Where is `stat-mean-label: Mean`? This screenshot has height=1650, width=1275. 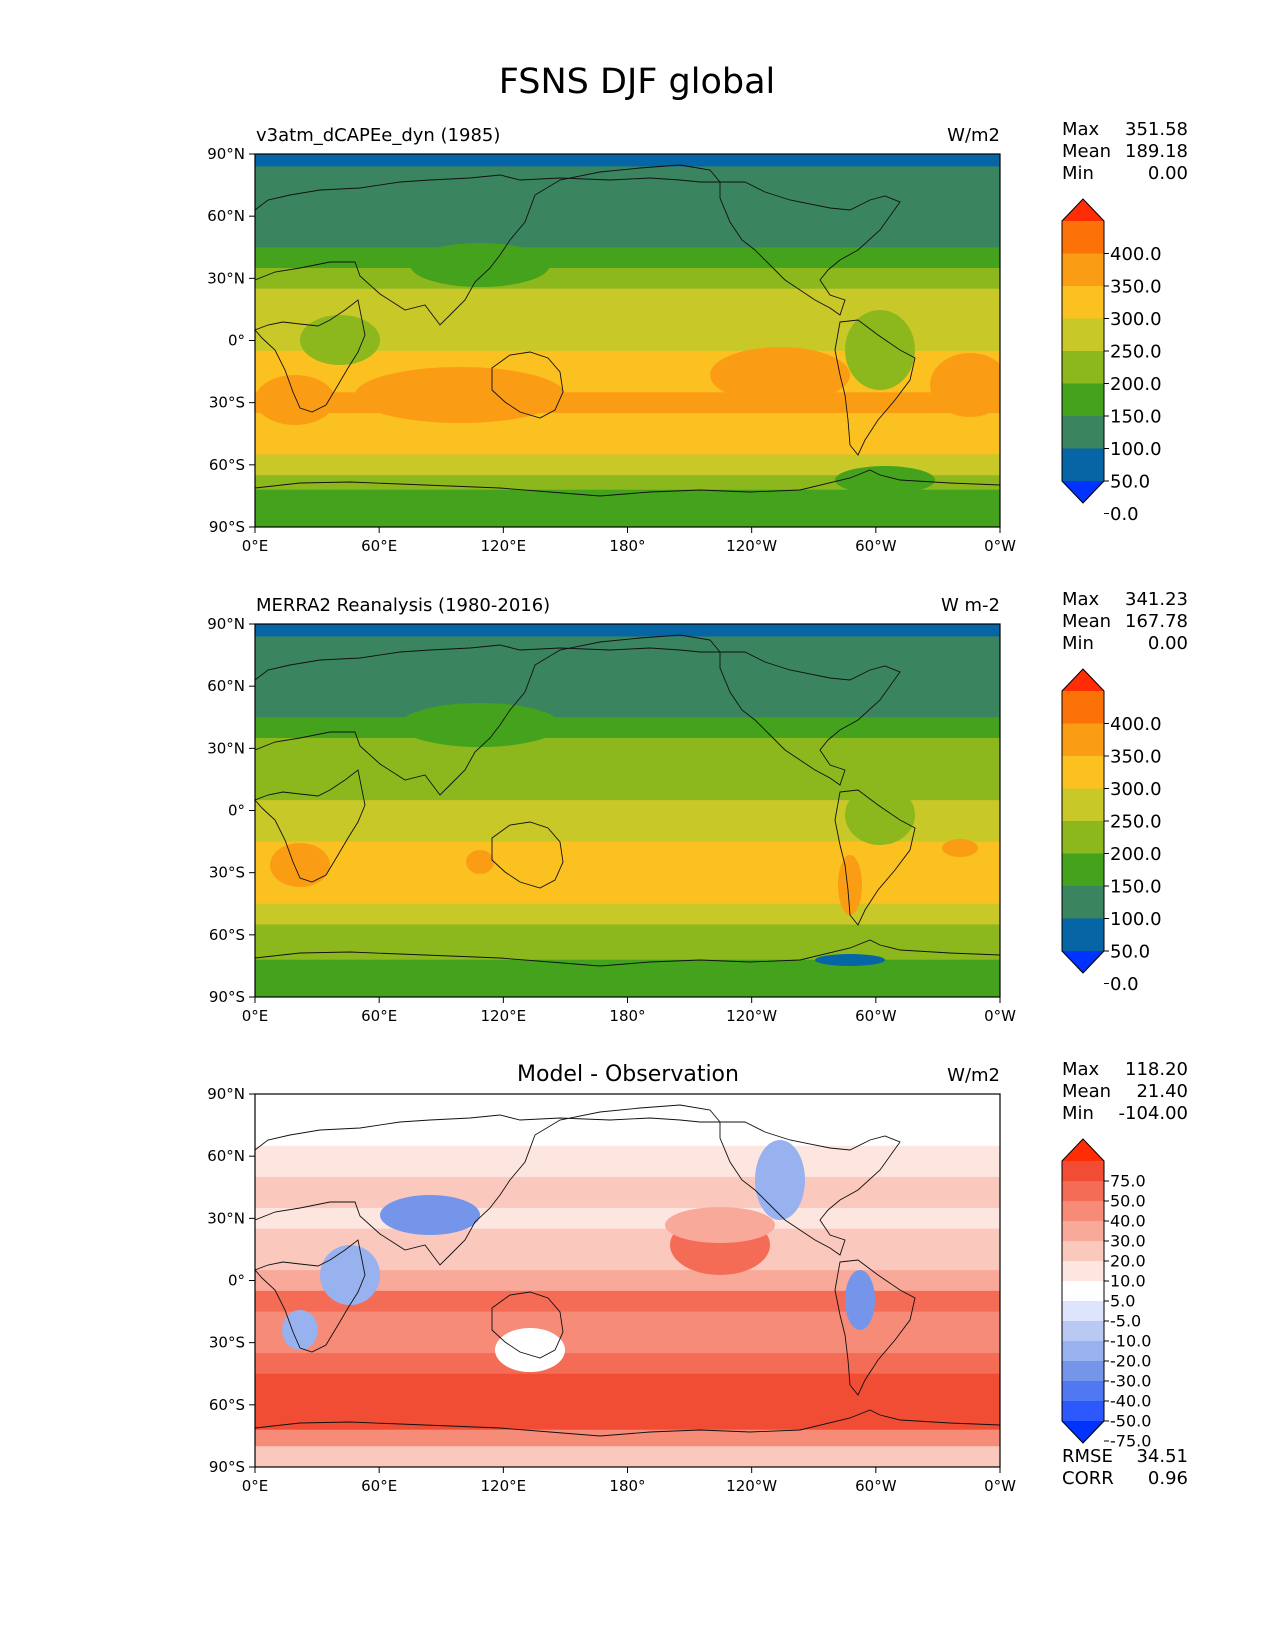 stat-mean-label: Mean is located at coordinates (1086, 621).